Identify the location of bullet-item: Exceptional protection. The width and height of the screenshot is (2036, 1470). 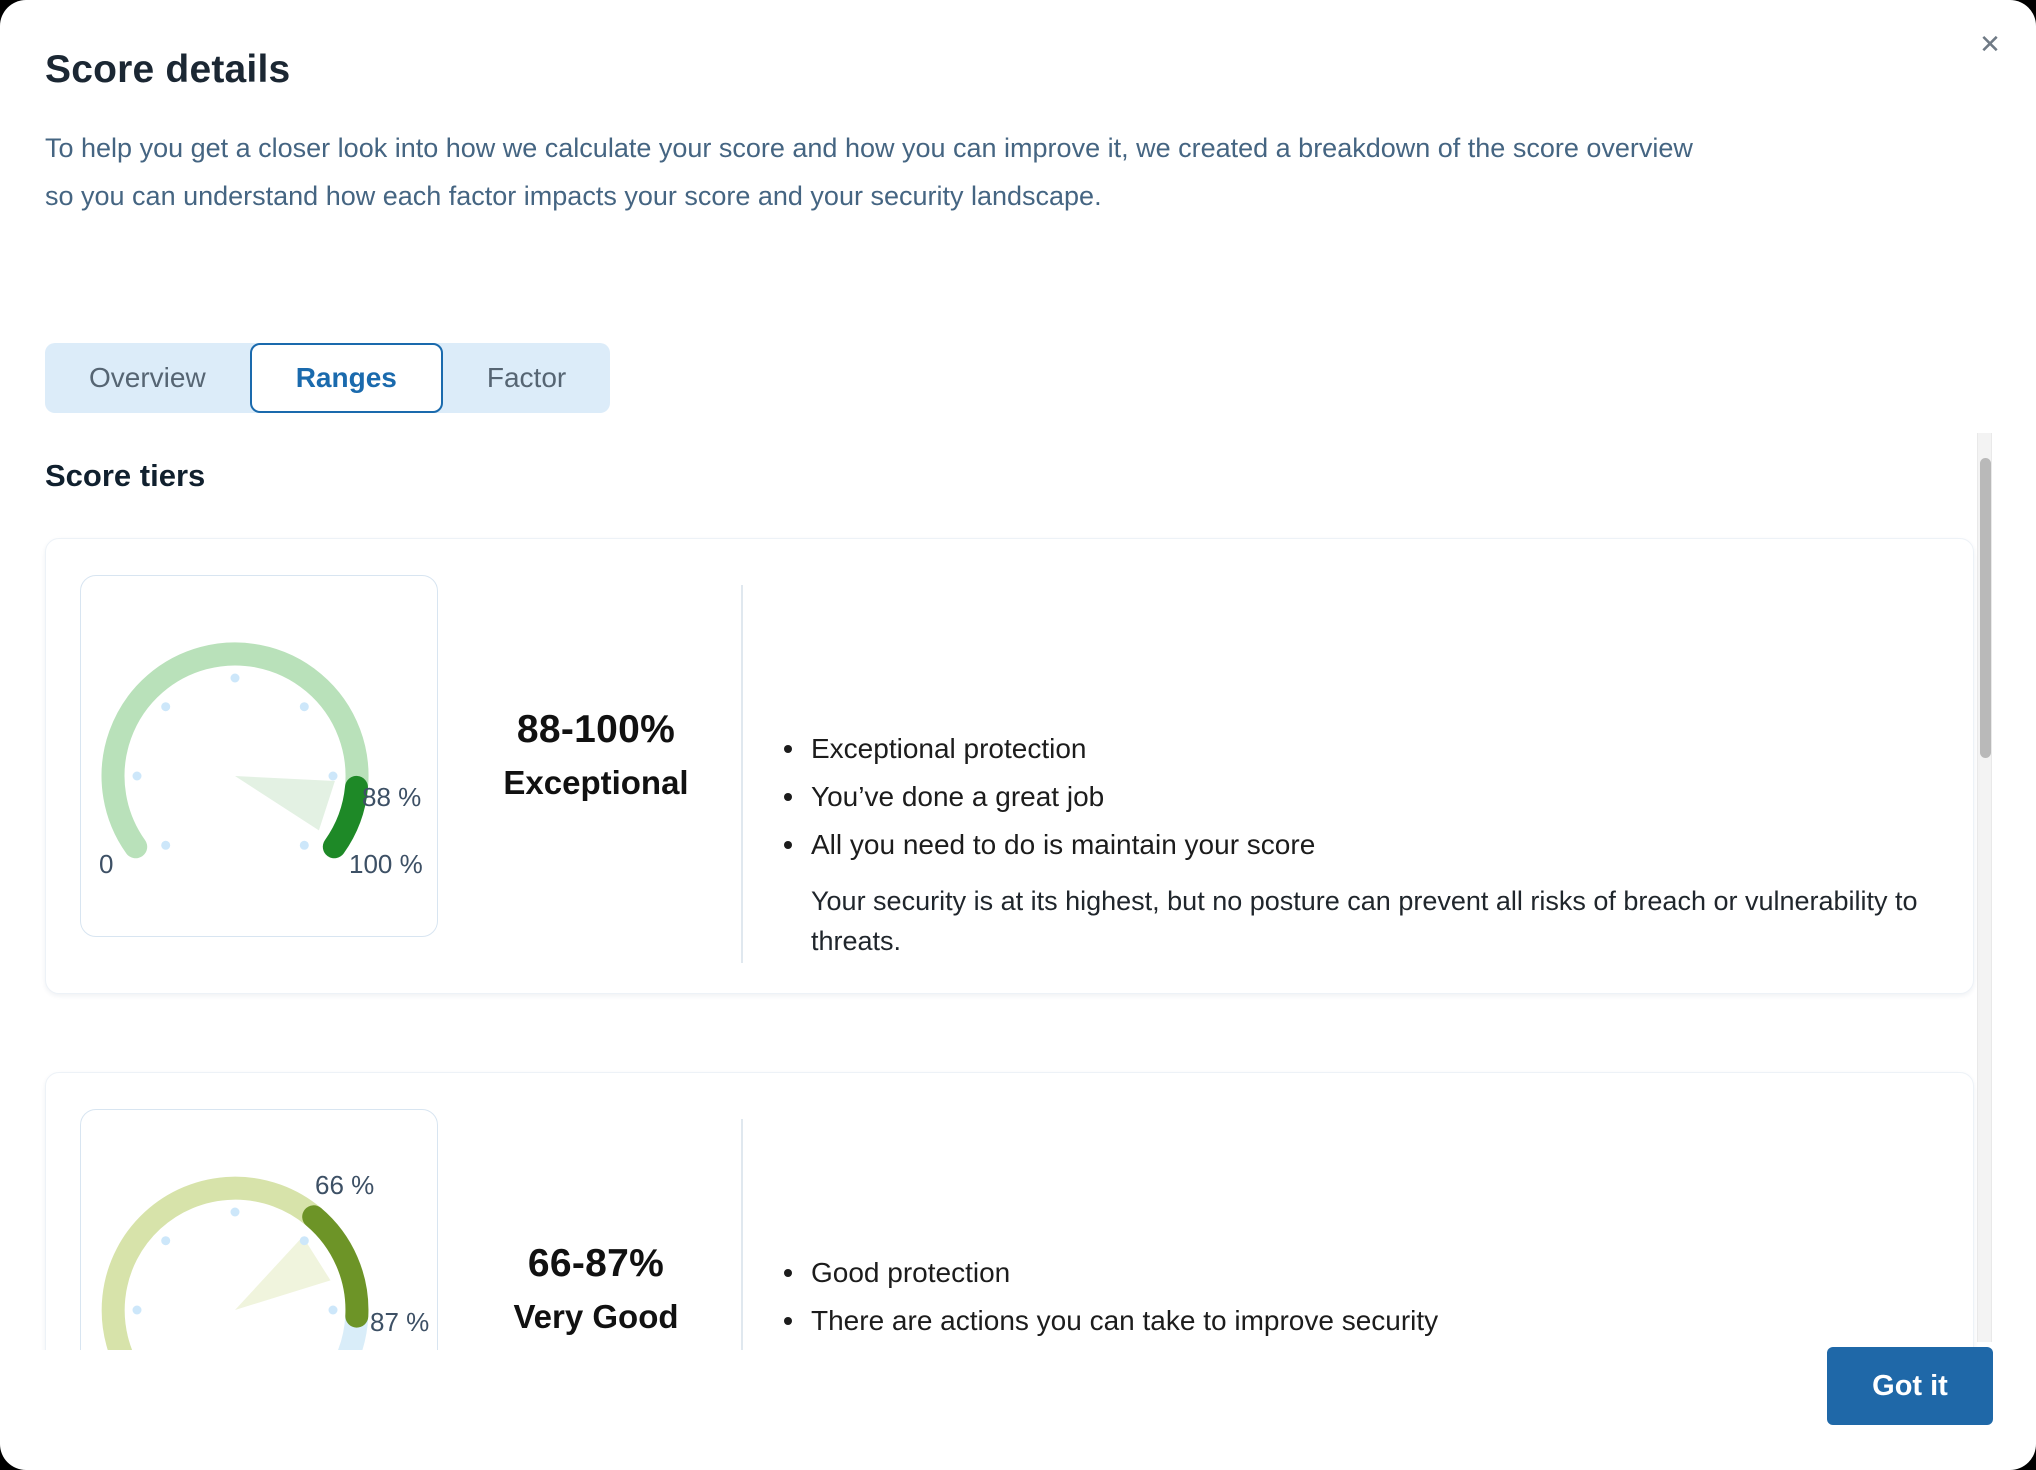
(1049, 749).